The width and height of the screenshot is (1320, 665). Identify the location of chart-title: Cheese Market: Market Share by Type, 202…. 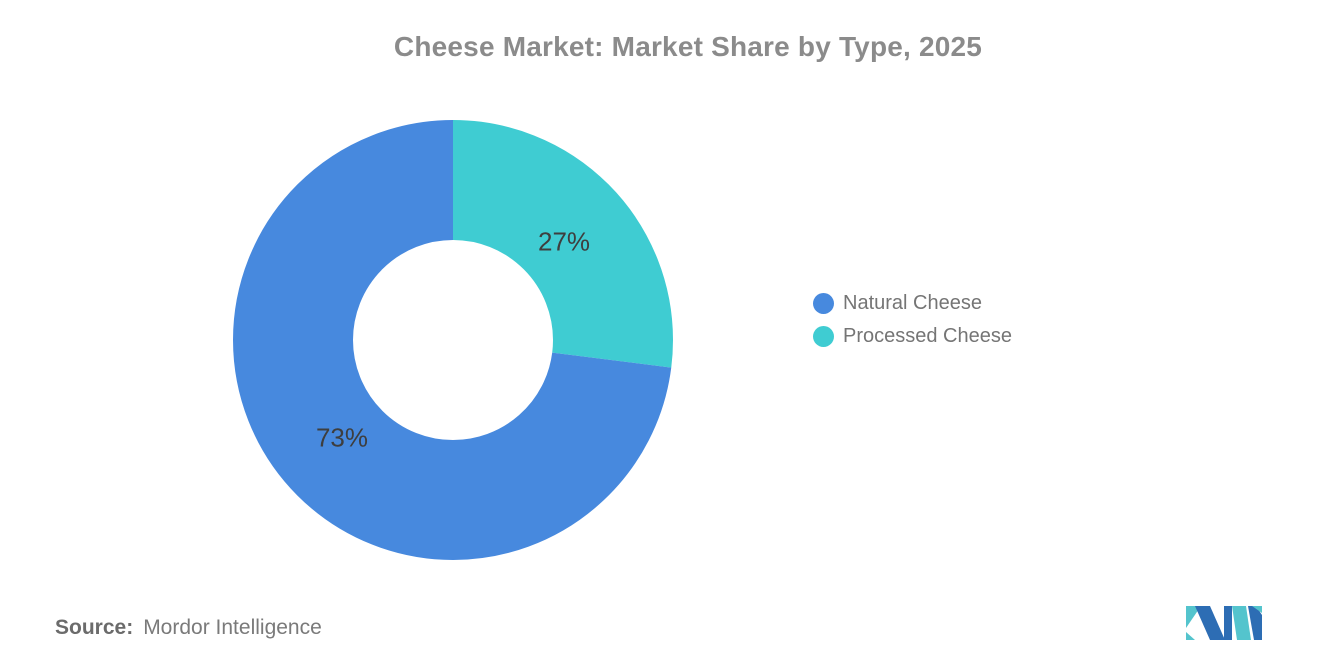
(688, 46).